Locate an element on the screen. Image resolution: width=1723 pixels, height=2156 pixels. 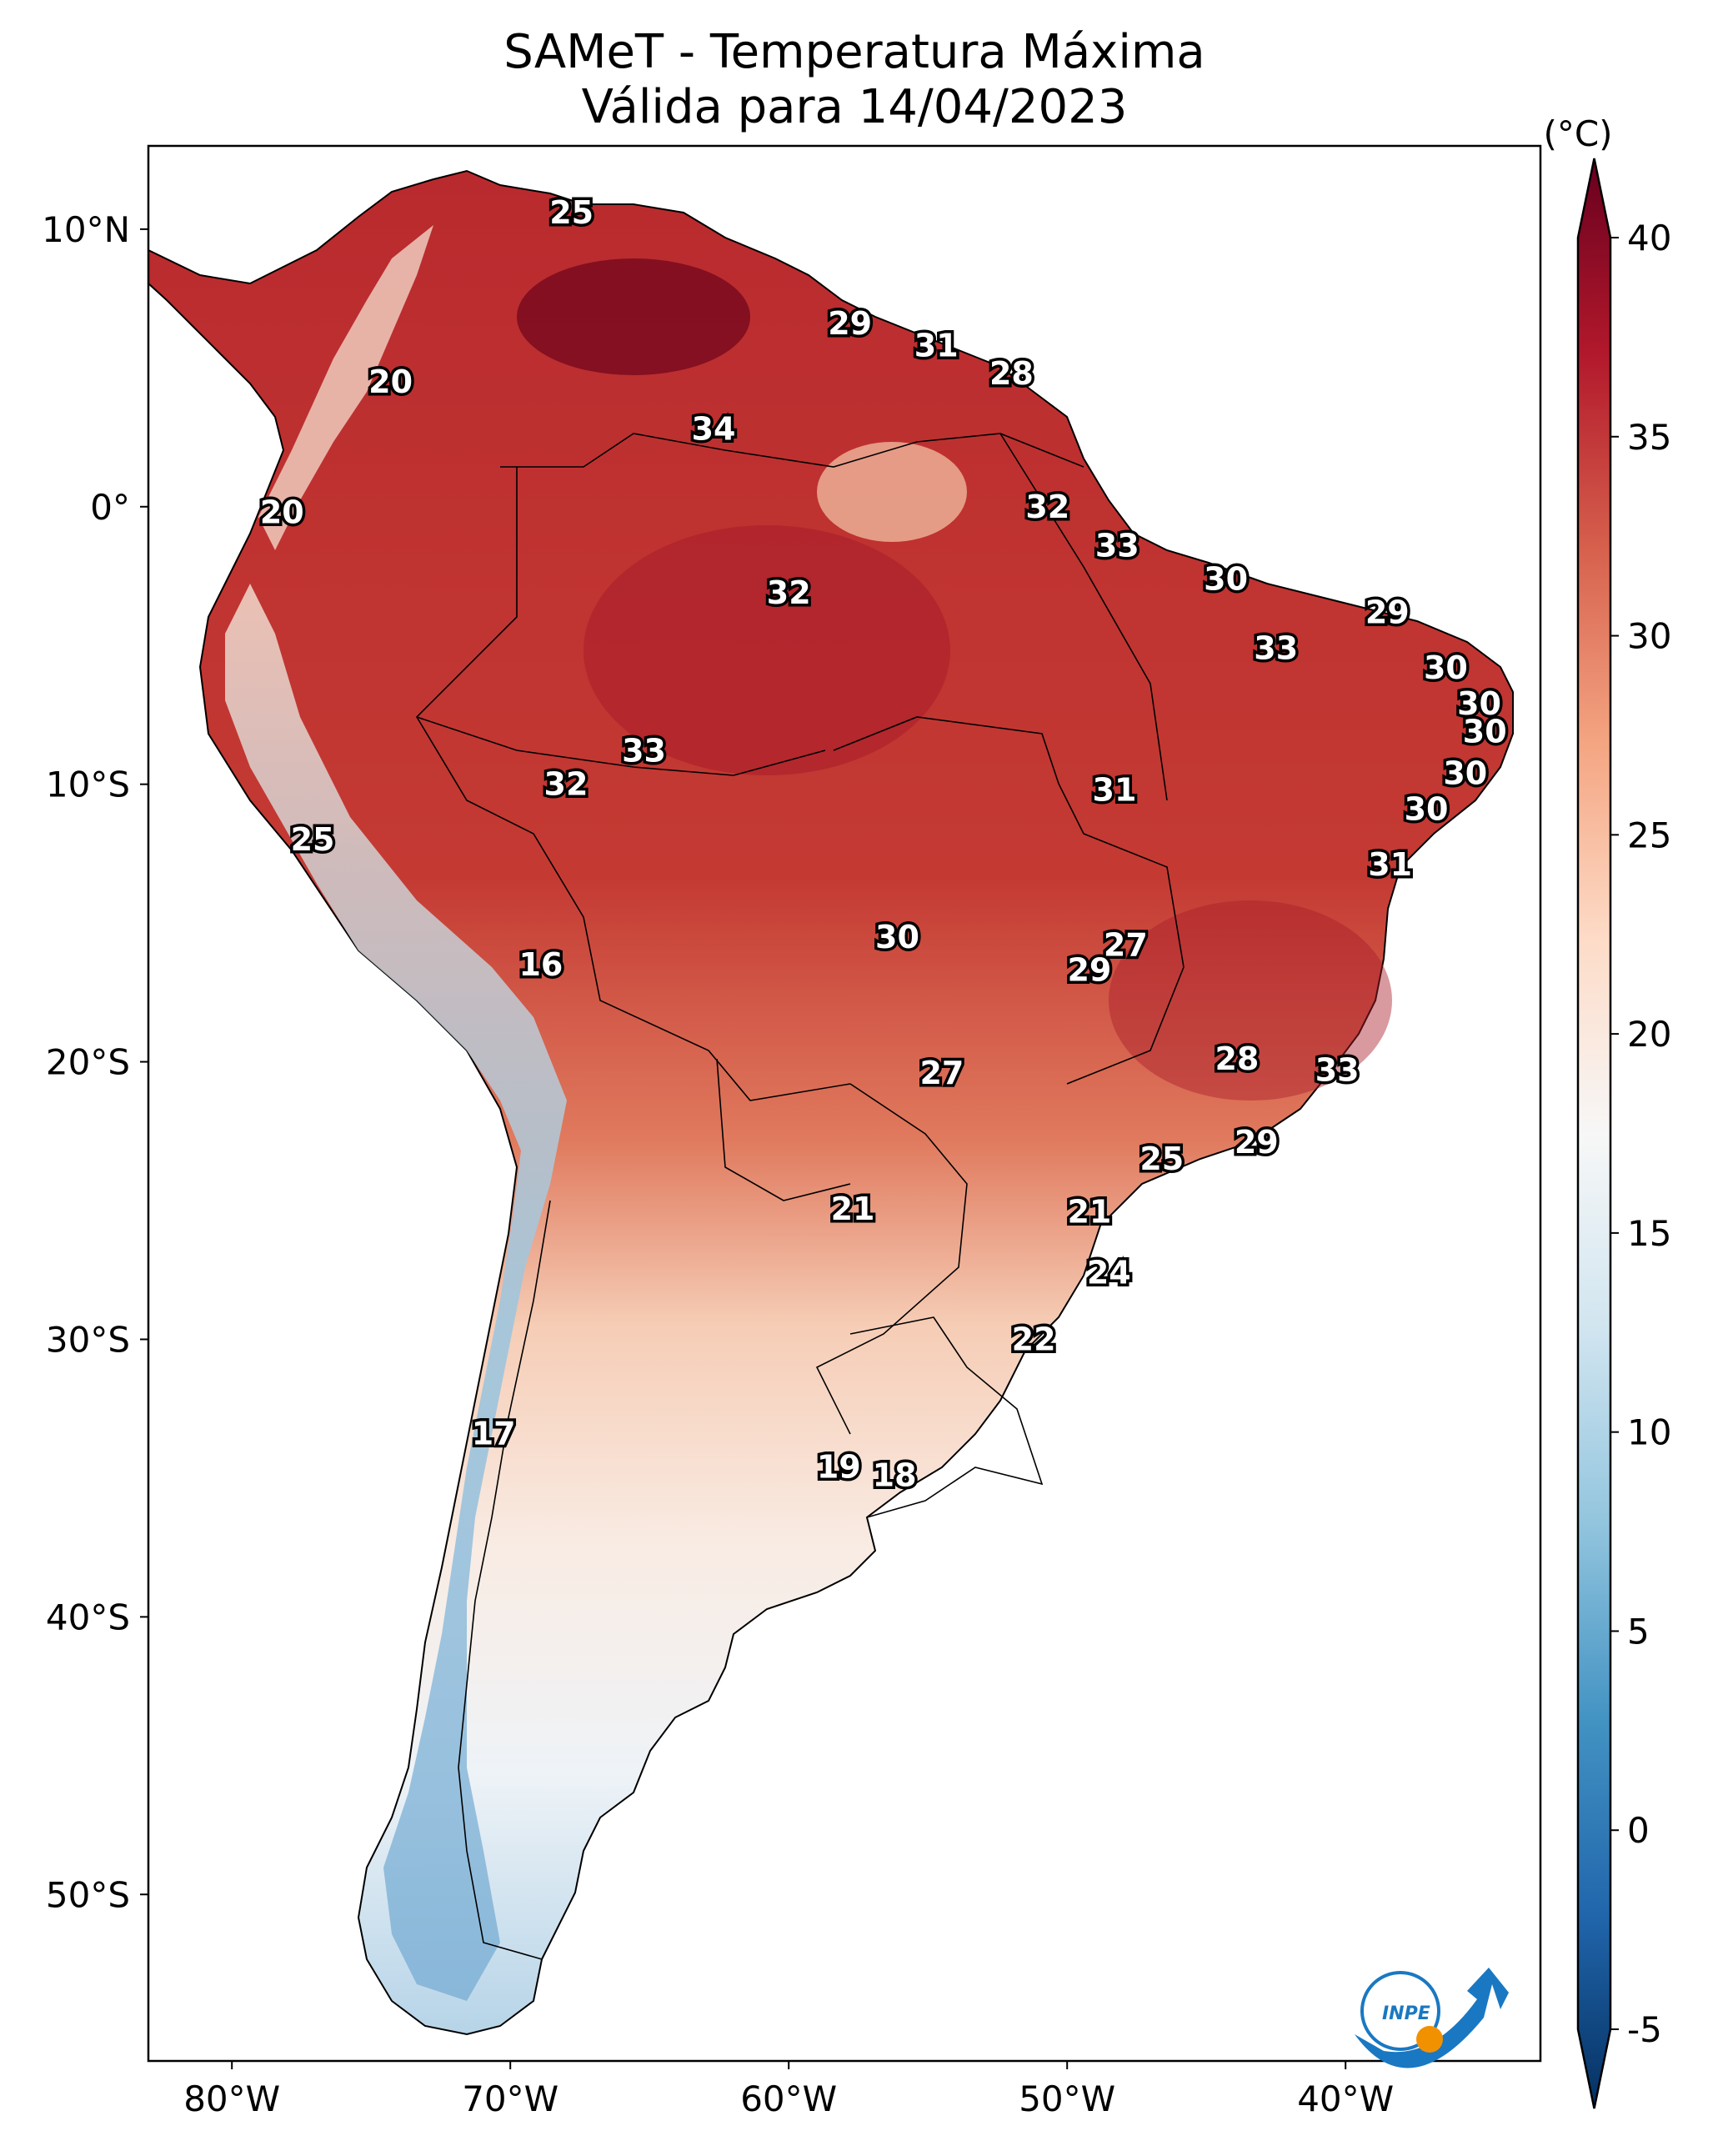
colorbar-tick-label: 20 is located at coordinates (1649, 1034).